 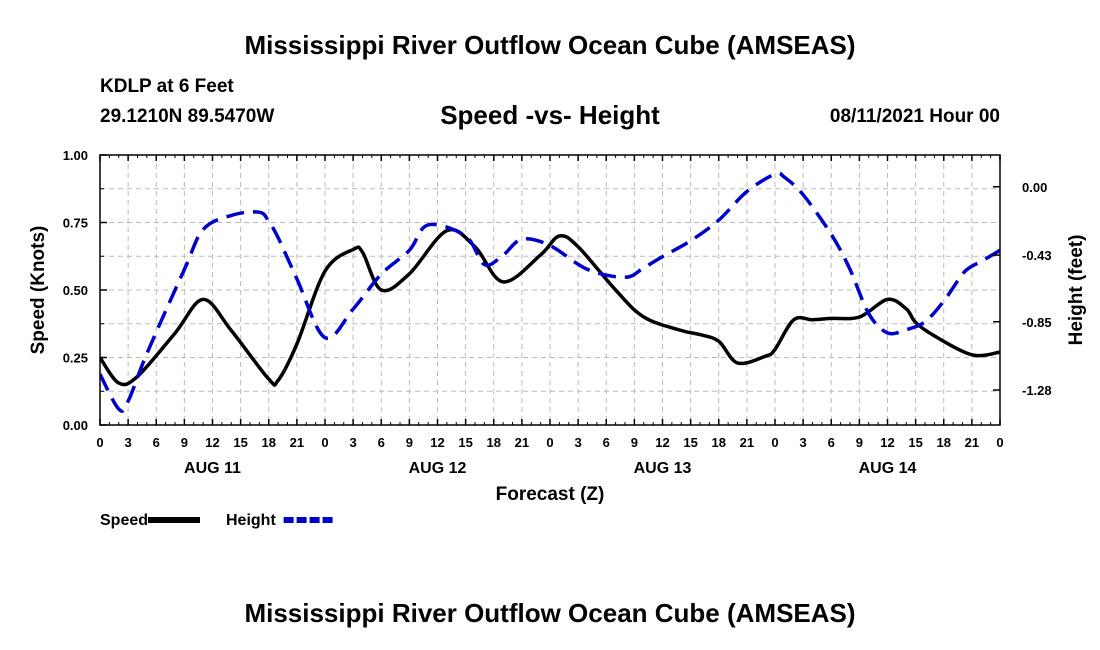 I want to click on y2-tick-label: -0.85, so click(x=1037, y=322).